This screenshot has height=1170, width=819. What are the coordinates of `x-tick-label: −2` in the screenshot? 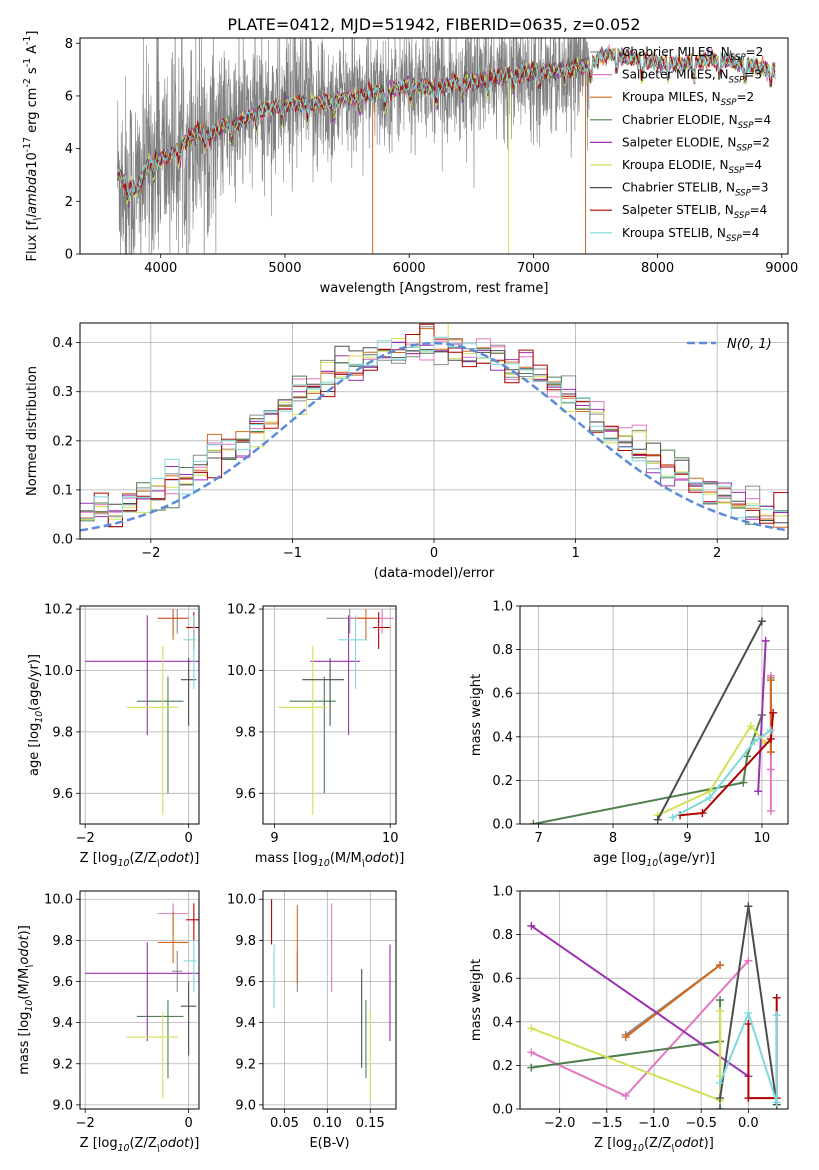 It's located at (85, 838).